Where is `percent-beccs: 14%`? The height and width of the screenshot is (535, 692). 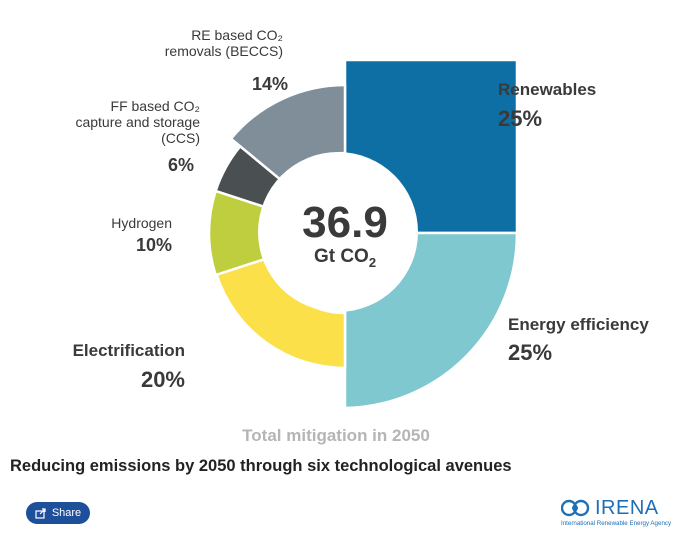 percent-beccs: 14% is located at coordinates (270, 84).